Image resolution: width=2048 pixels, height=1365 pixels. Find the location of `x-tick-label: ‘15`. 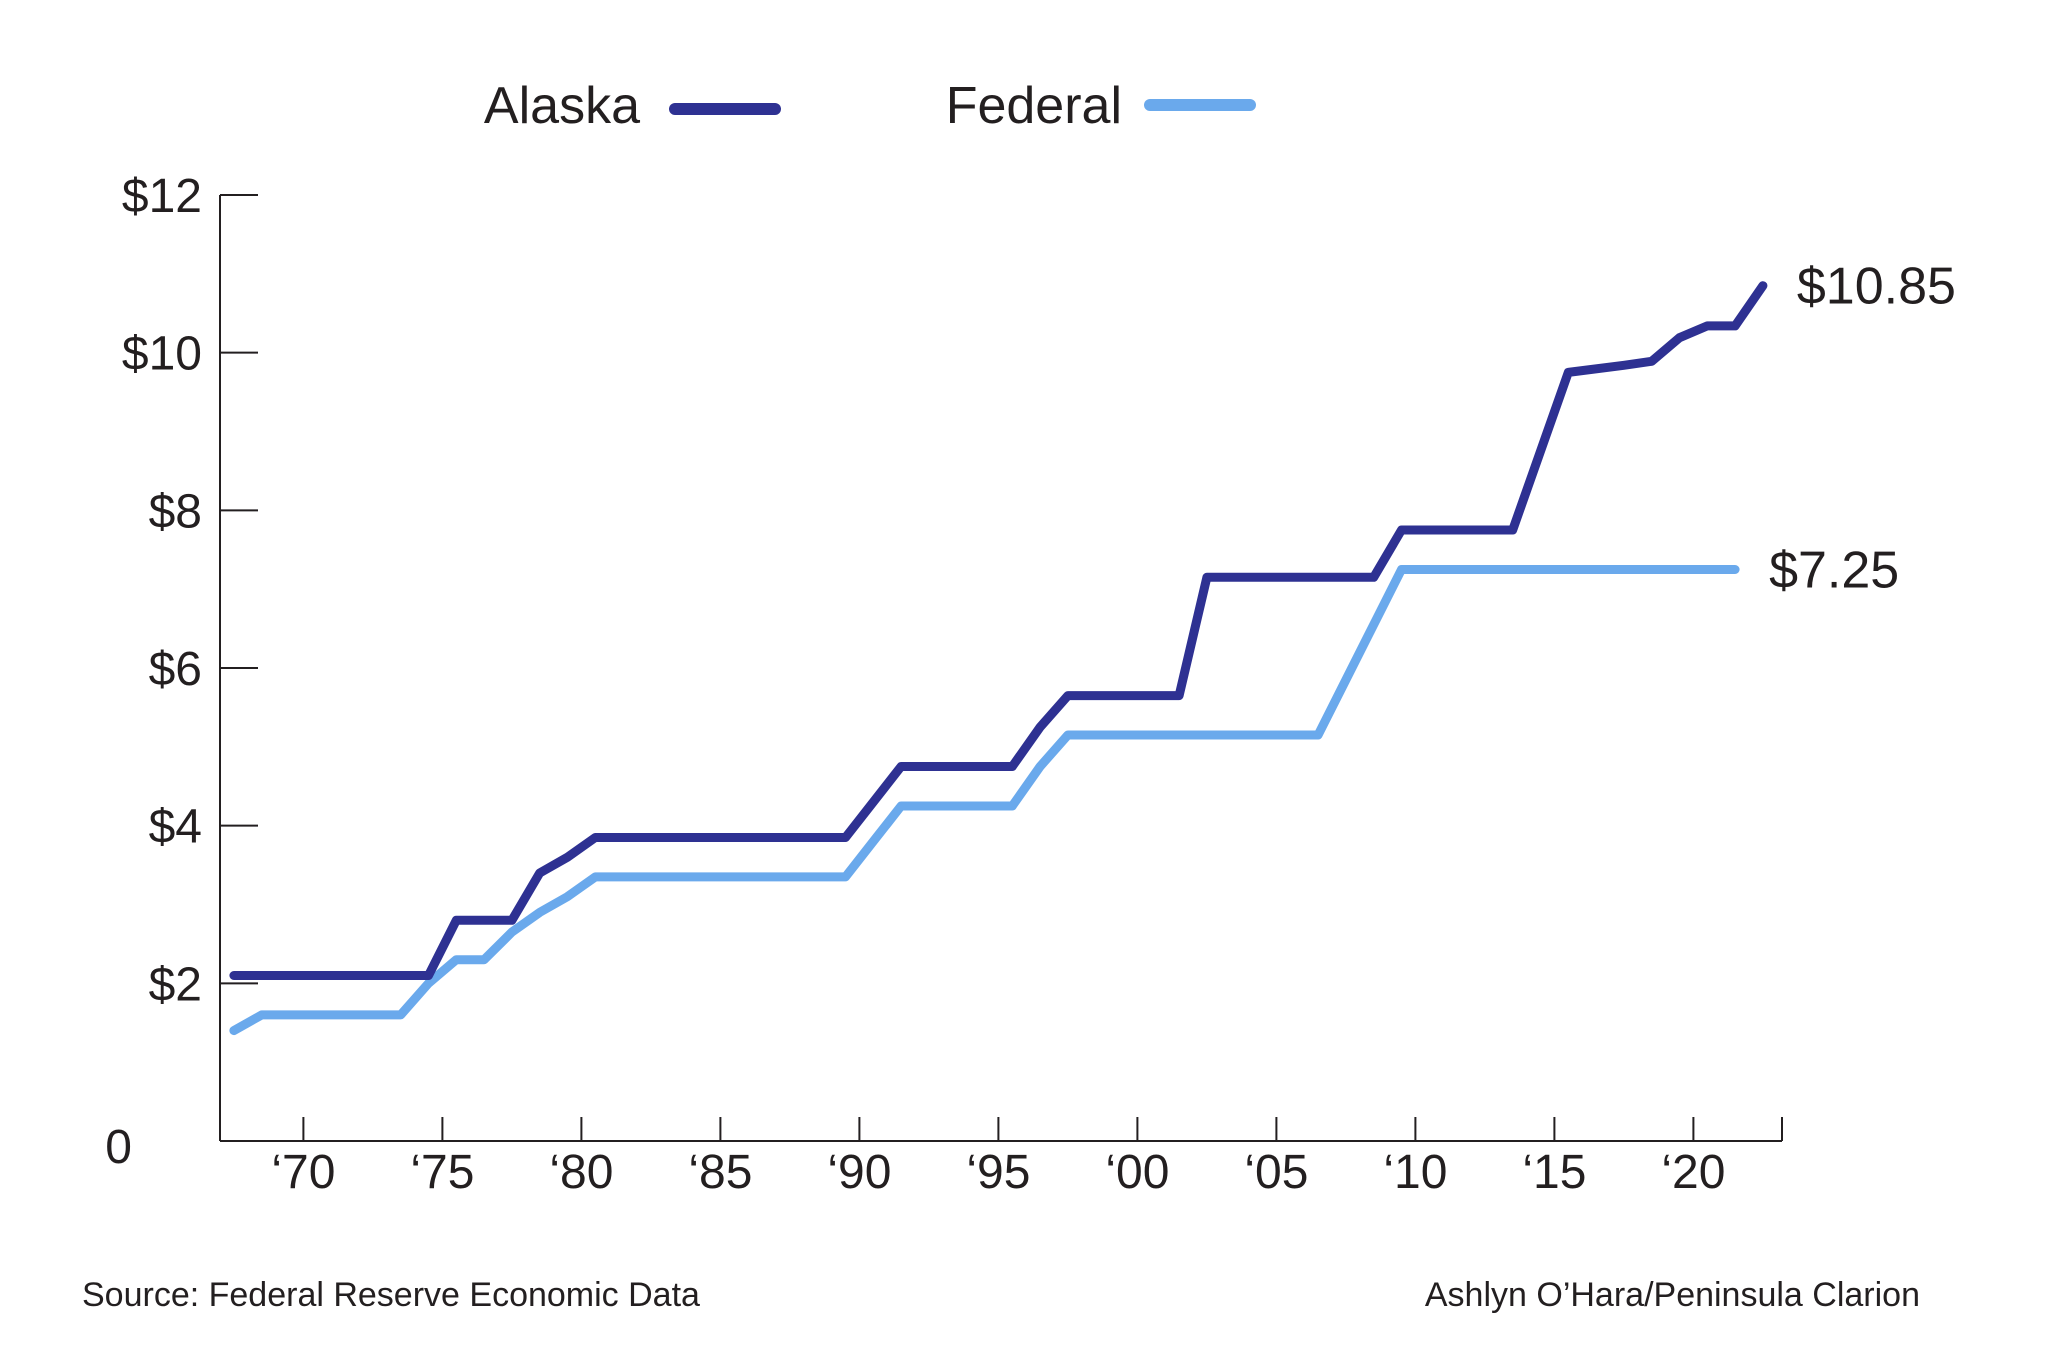

x-tick-label: ‘15 is located at coordinates (1554, 1172).